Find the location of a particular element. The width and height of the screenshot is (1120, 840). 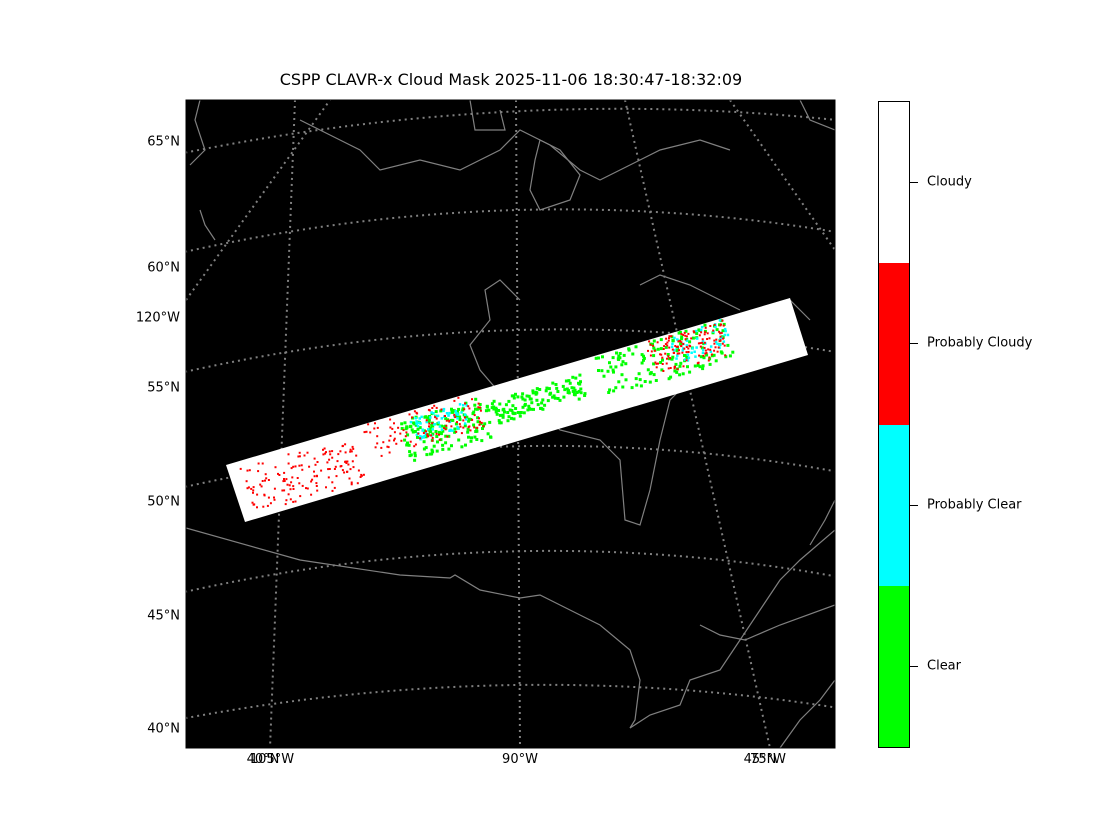

colorbar-tick is located at coordinates (914, 505).